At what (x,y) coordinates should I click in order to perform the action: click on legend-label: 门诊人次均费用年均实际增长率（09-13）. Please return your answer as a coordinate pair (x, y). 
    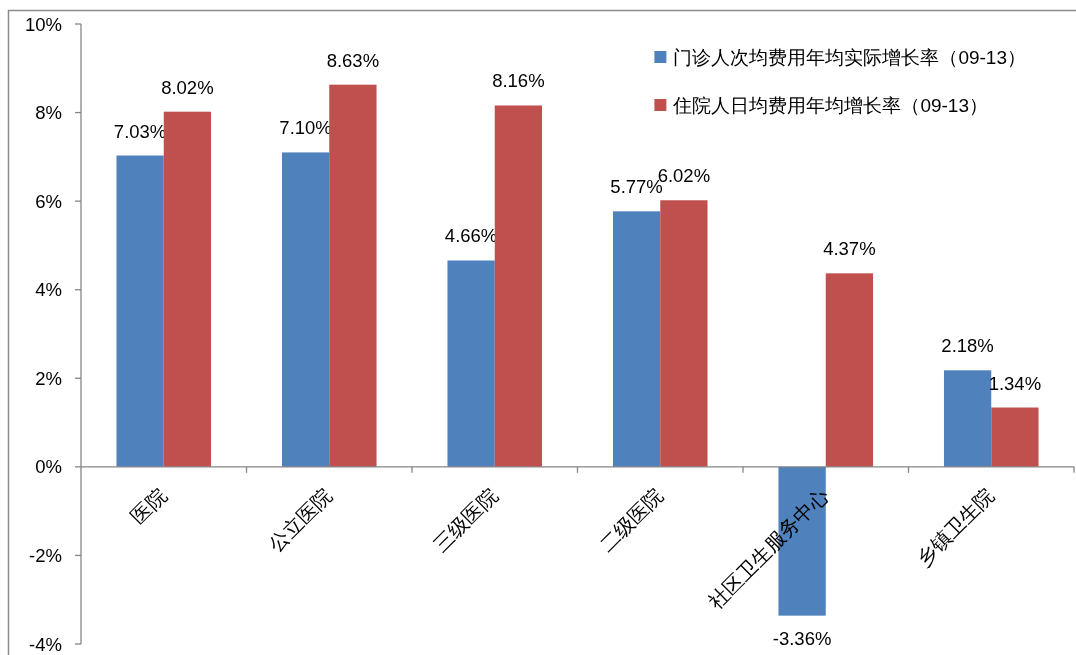
    Looking at the image, I should click on (849, 57).